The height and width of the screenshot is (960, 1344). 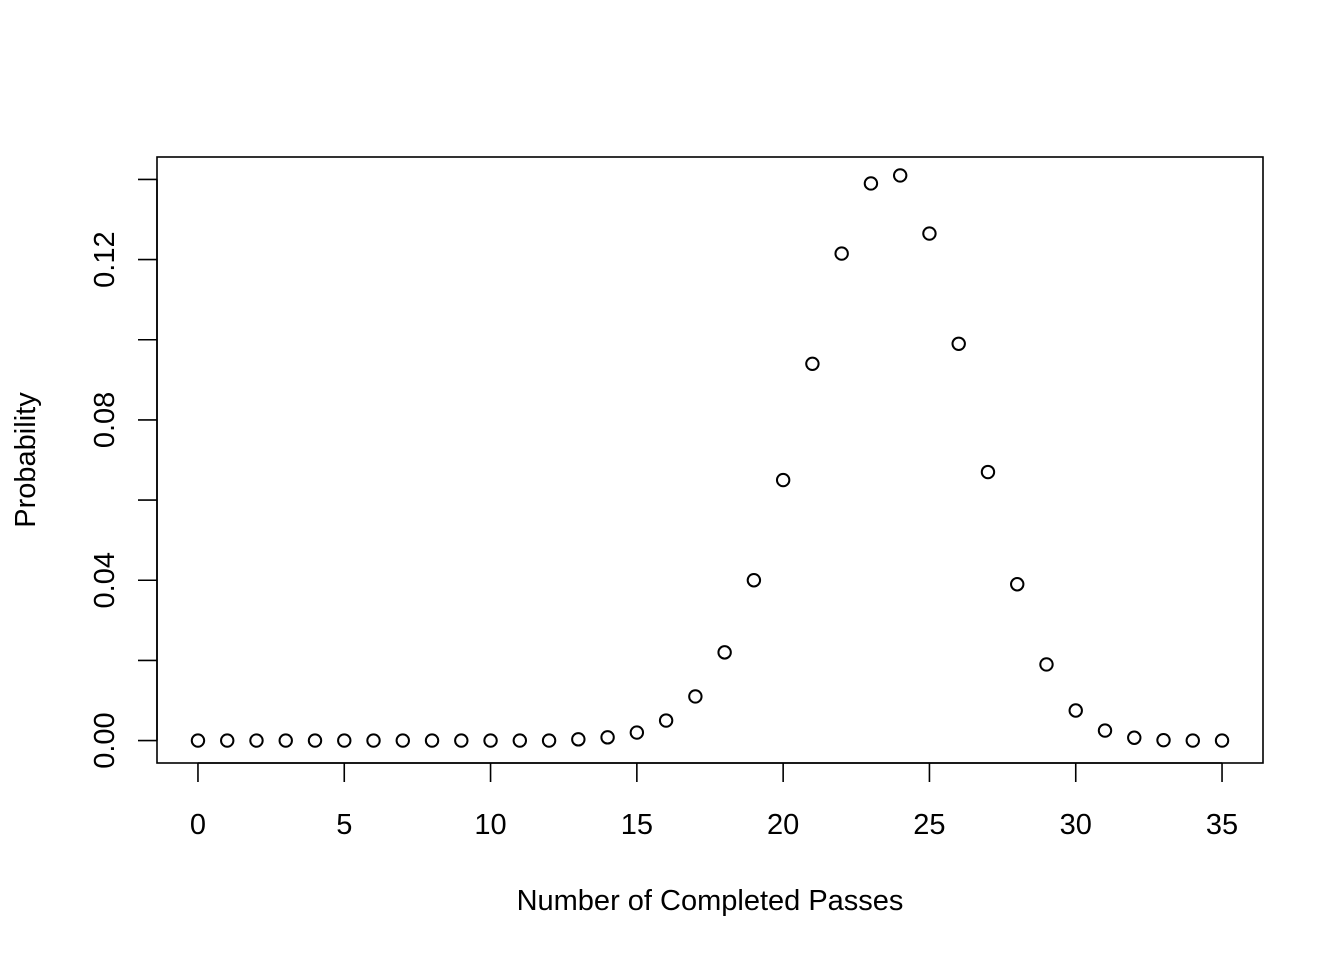 I want to click on y-tick-label: 0.00, so click(x=105, y=740).